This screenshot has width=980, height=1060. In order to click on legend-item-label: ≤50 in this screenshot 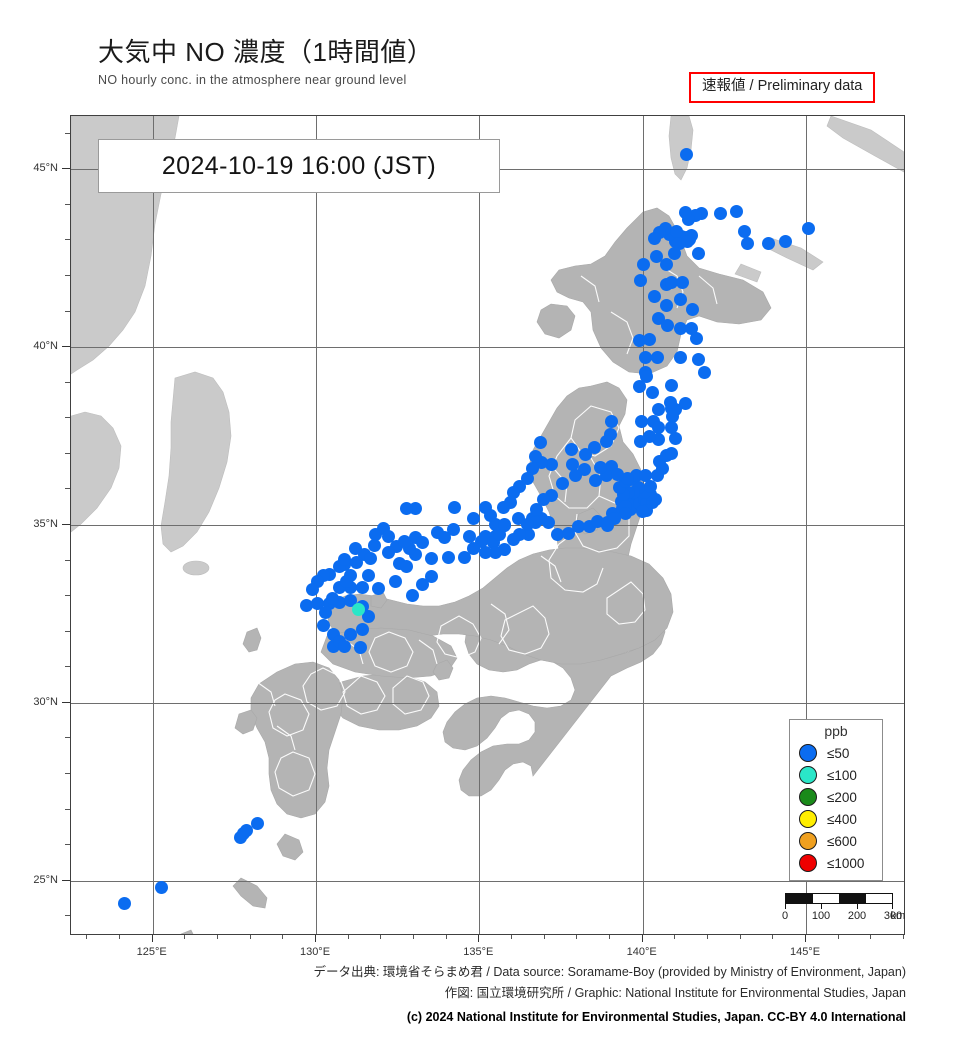, I will do `click(838, 753)`.